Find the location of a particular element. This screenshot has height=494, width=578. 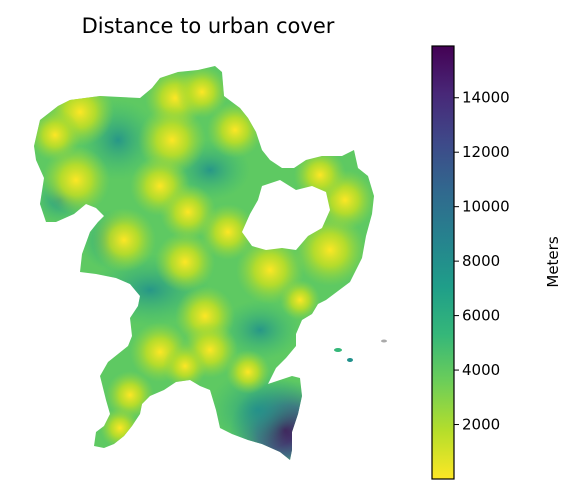

colorbar-tick-label: 14000 is located at coordinates (486, 98).